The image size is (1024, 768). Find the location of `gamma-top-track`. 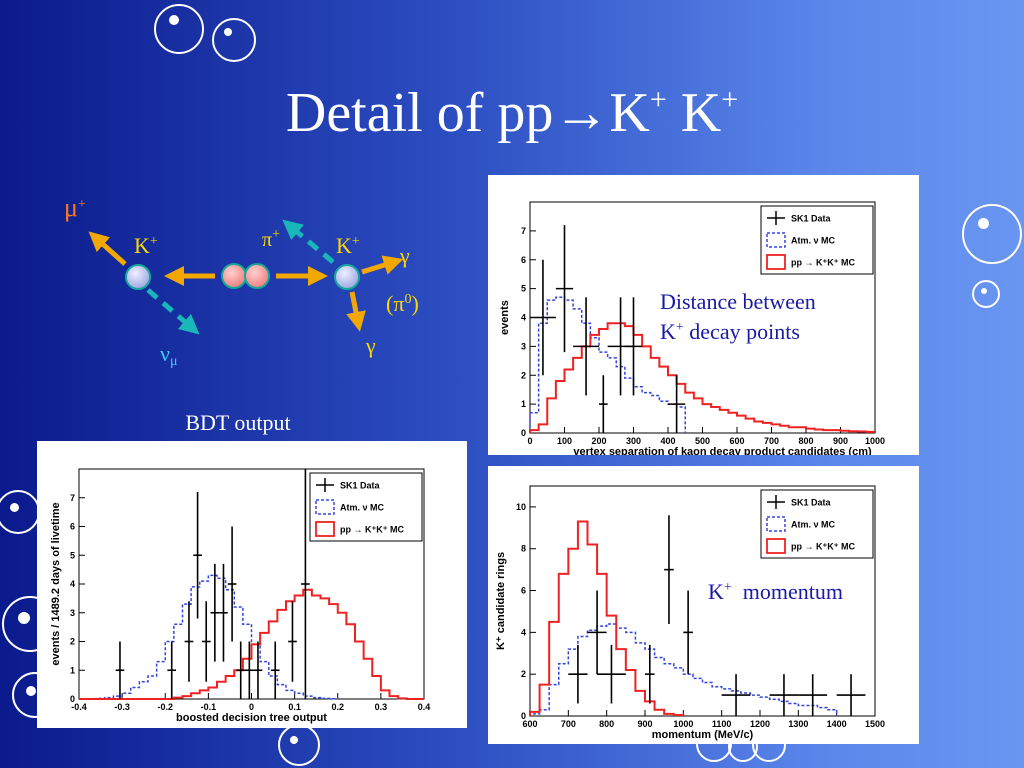

gamma-top-track is located at coordinates (382, 265).